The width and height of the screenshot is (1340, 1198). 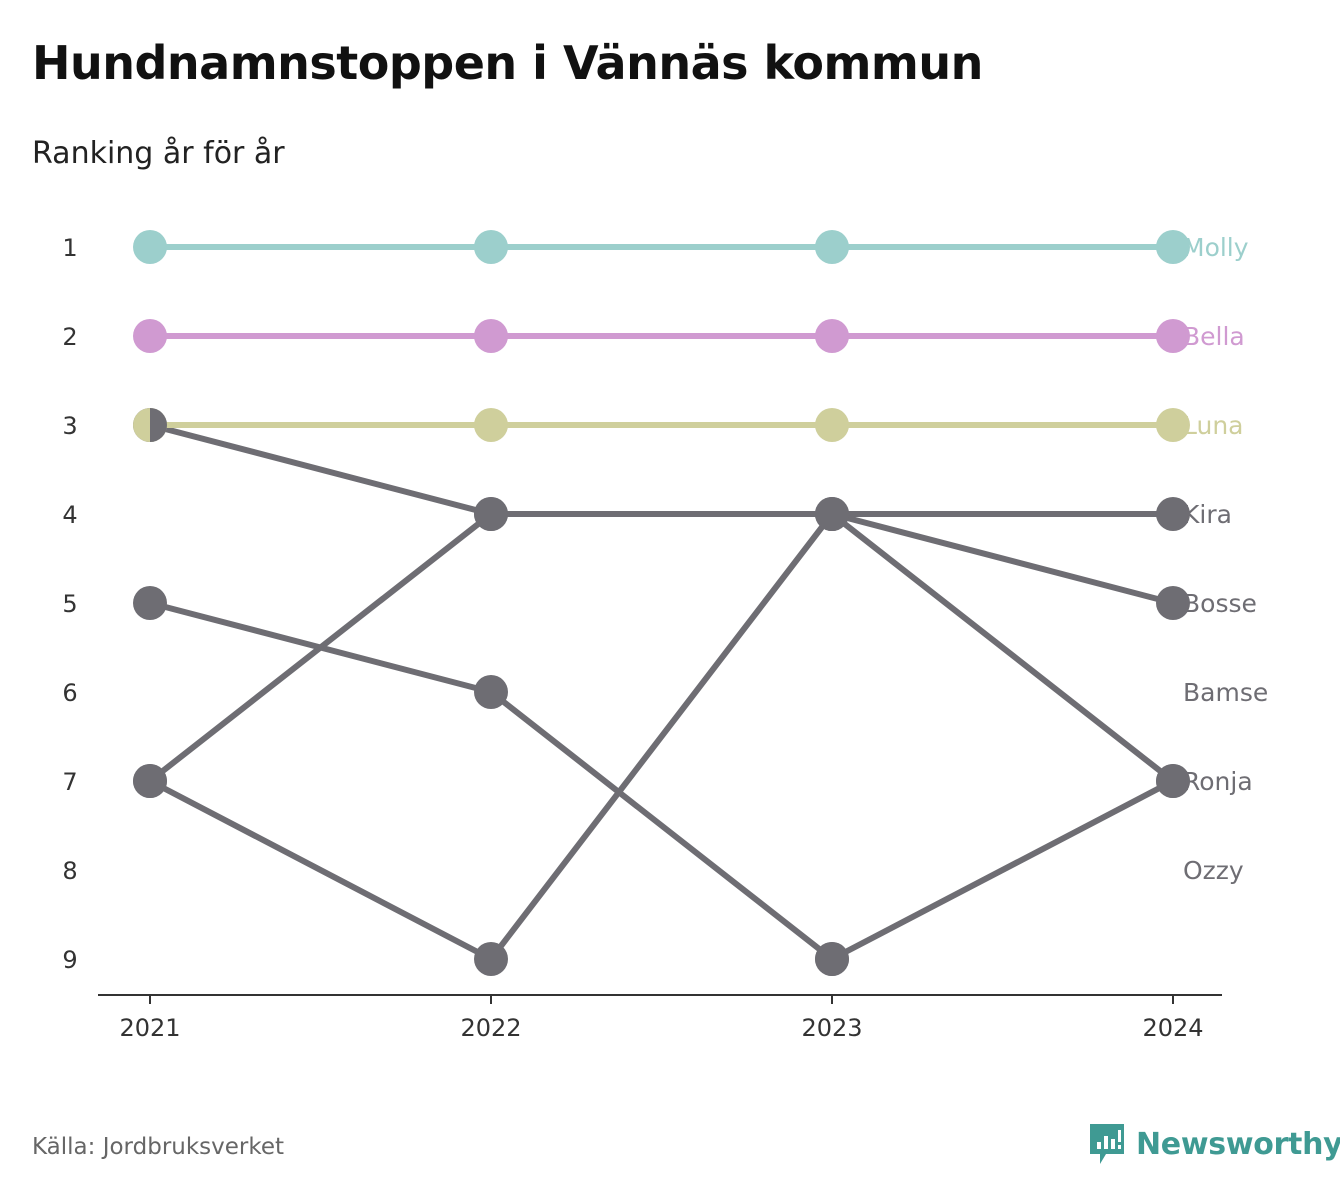 What do you see at coordinates (1002, 870) in the screenshot?
I see `series-line-ozzy` at bounding box center [1002, 870].